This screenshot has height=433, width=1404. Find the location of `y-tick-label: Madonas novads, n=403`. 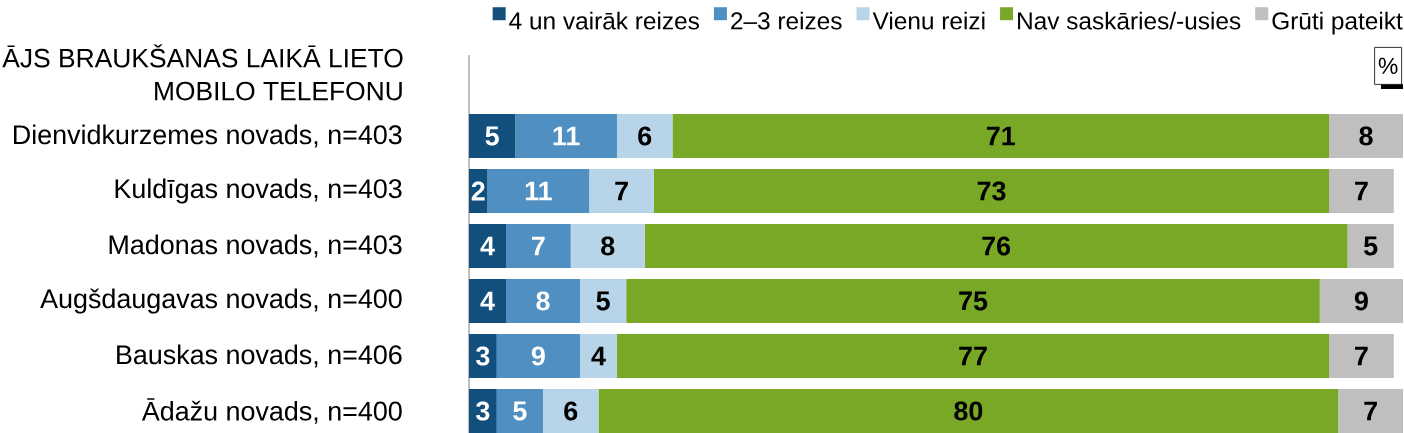

y-tick-label: Madonas novads, n=403 is located at coordinates (255, 246).